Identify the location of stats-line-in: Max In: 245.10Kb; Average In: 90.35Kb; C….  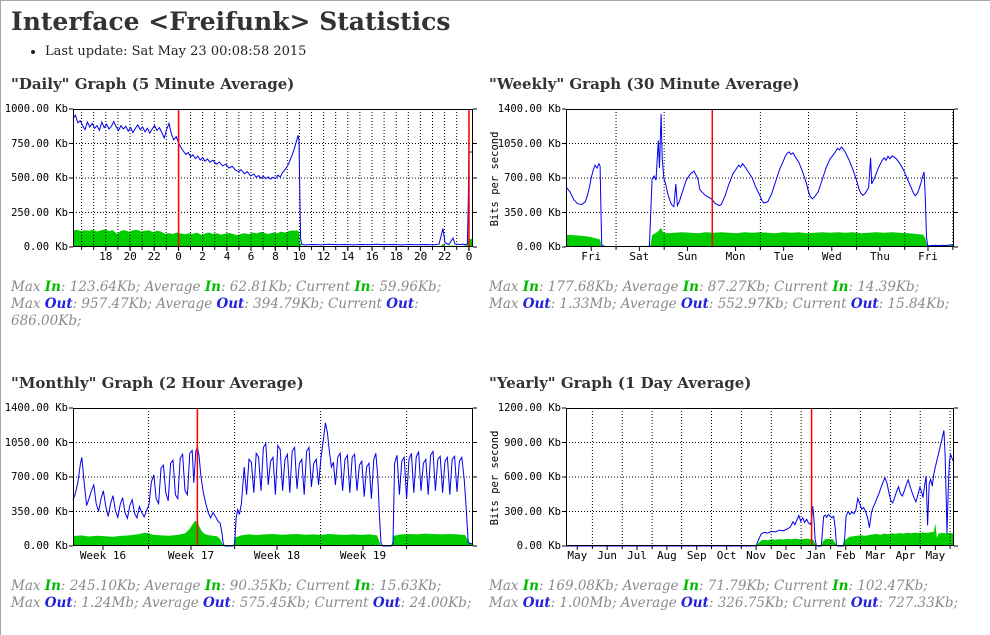
(226, 586).